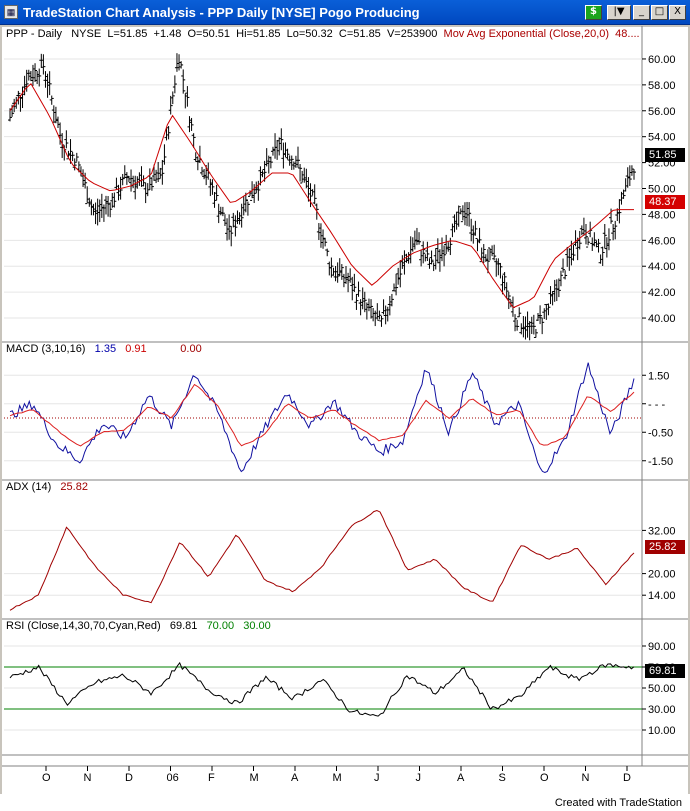 The image size is (690, 811). Describe the element at coordinates (658, 376) in the screenshot. I see `macd-tick-label: 1.50` at that location.